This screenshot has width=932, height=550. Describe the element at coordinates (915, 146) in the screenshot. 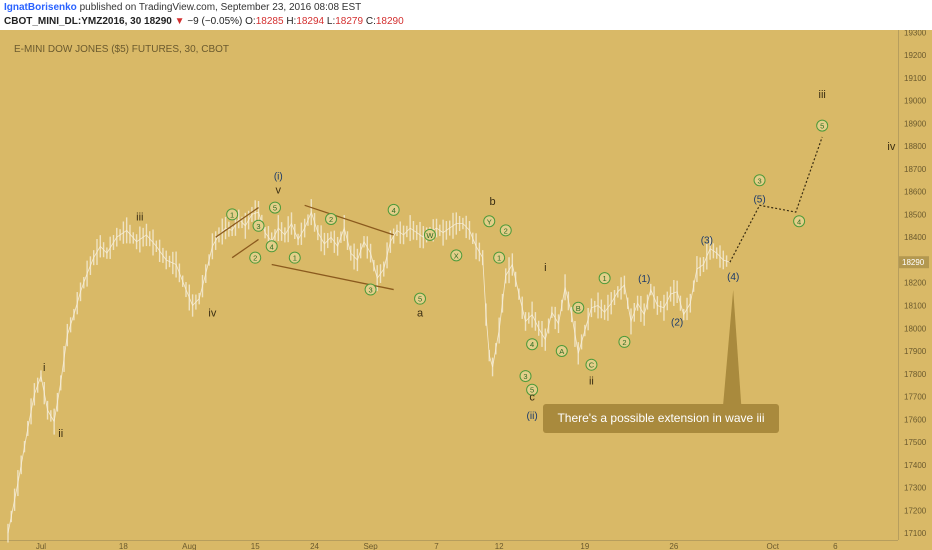

I see `y-tick-label: 18800` at that location.